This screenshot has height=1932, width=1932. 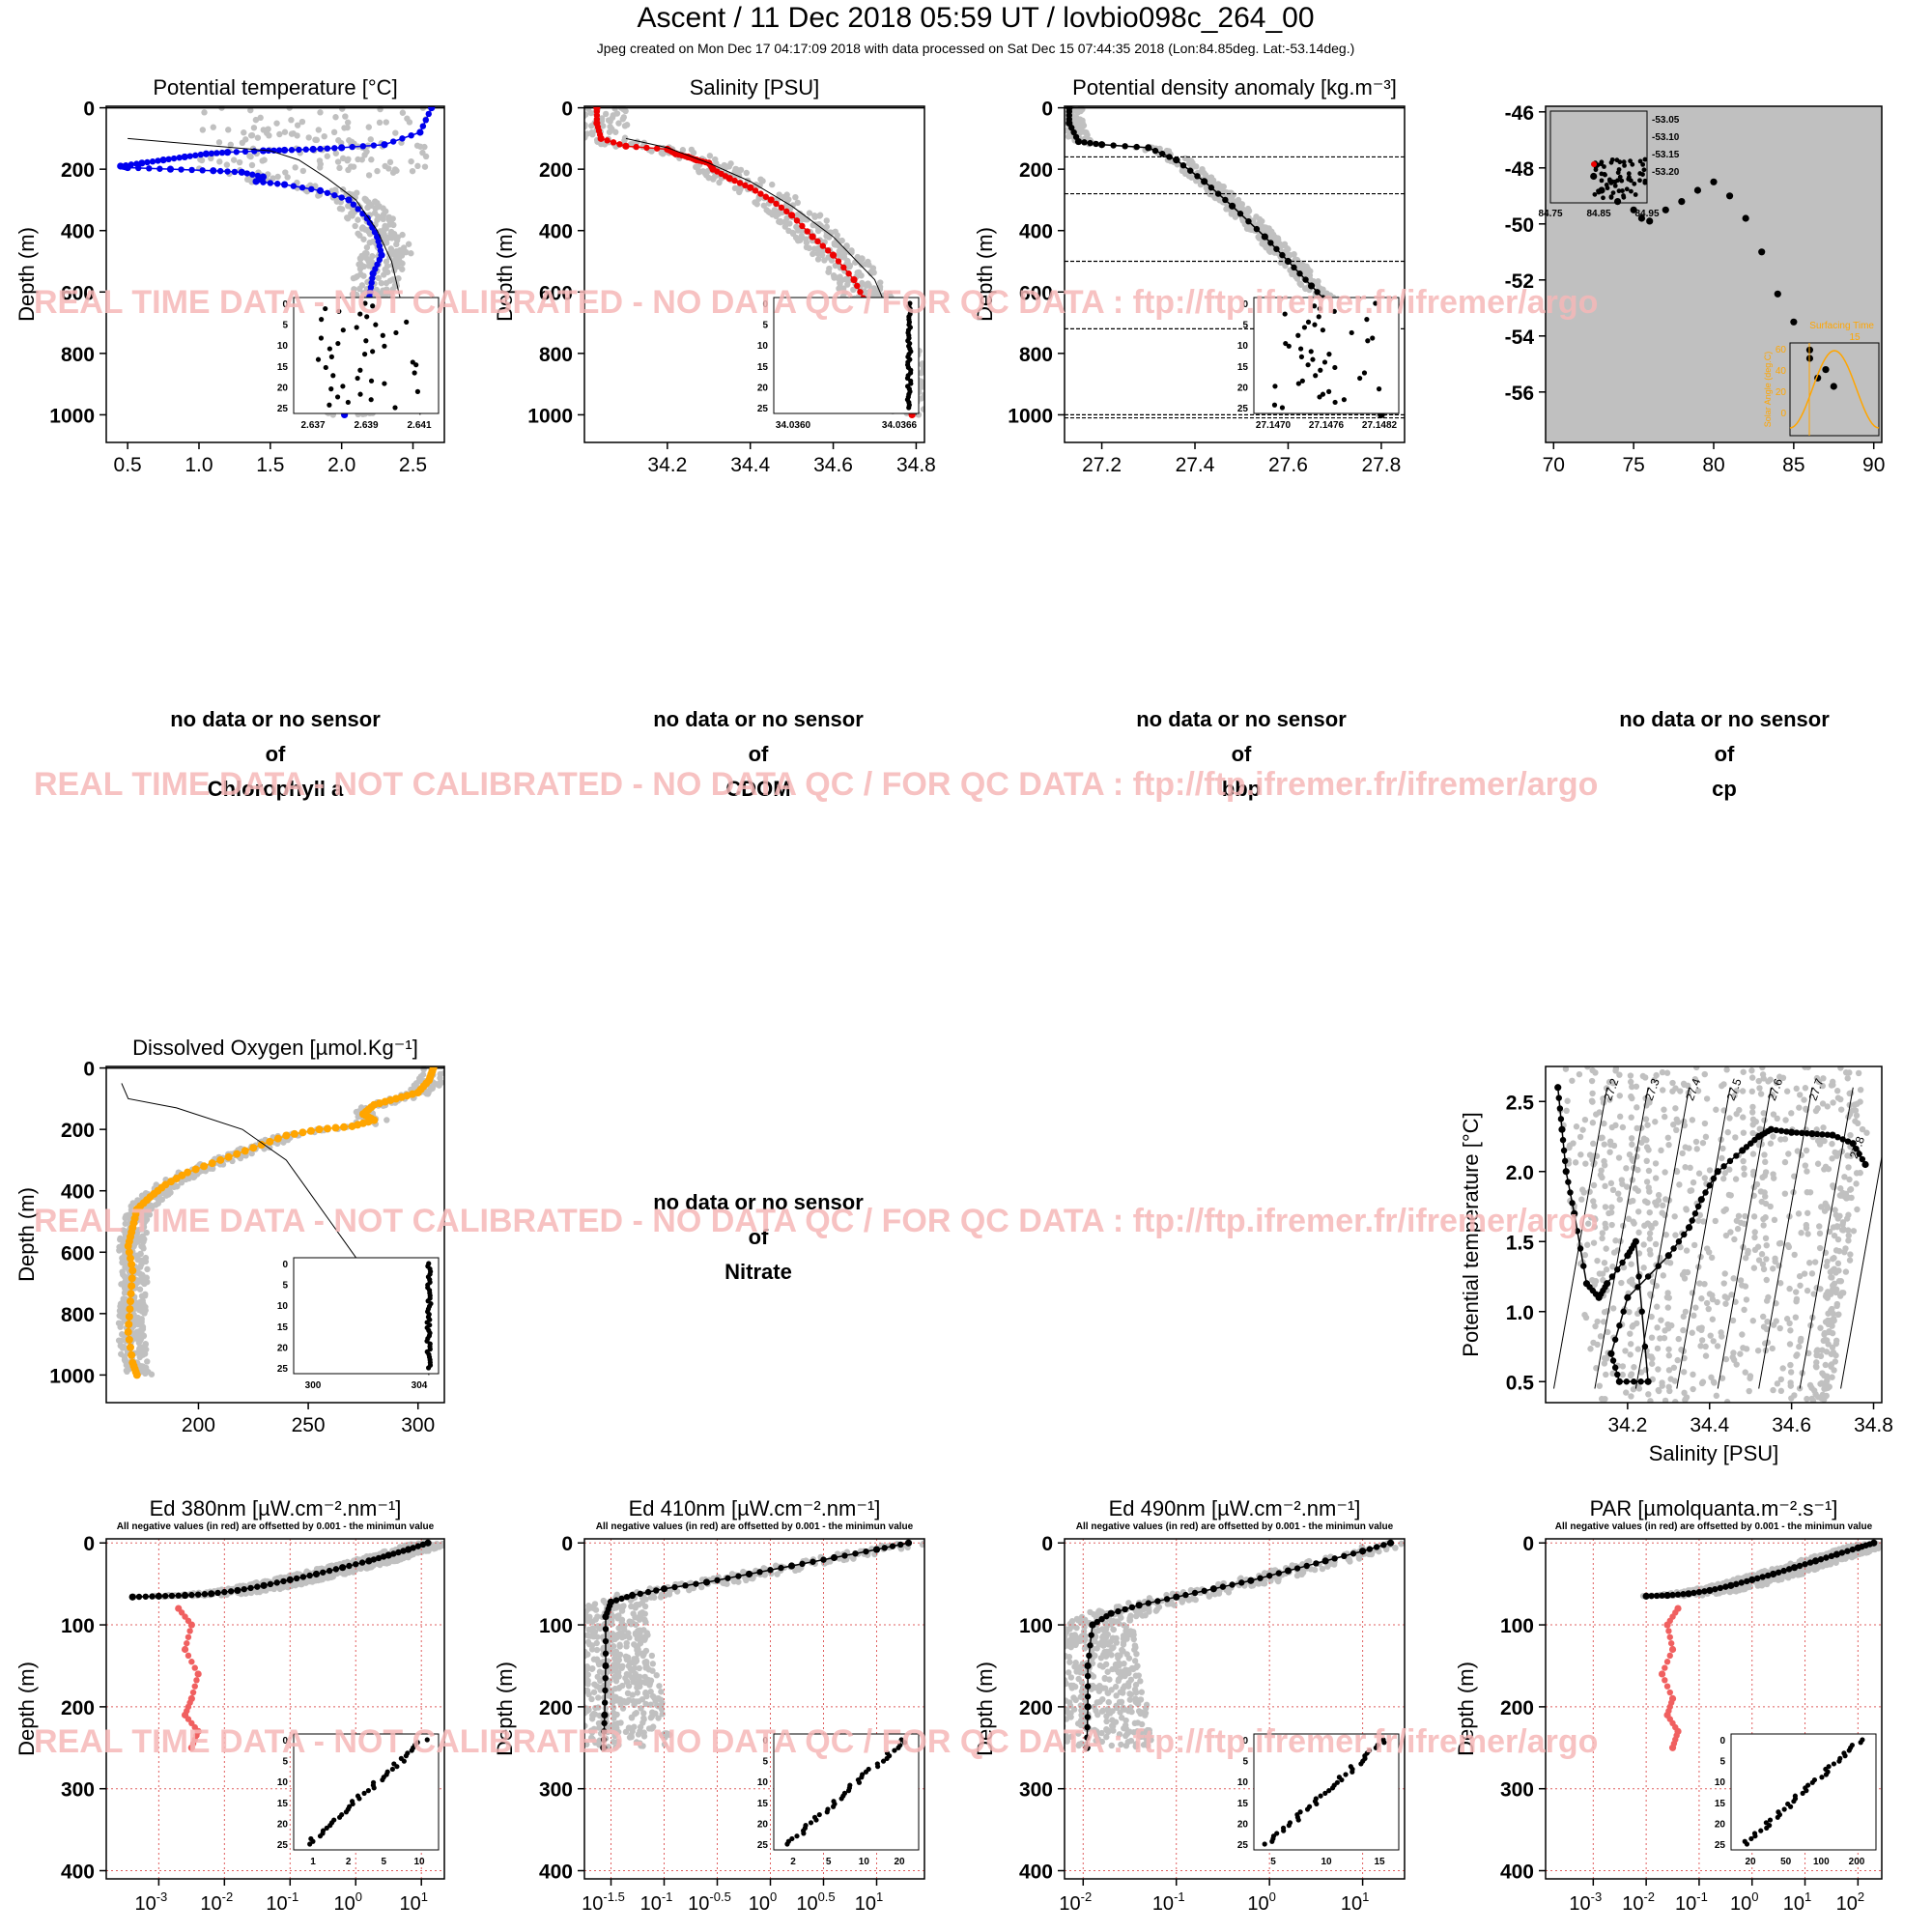 I want to click on y-tick-label: 400, so click(x=78, y=232).